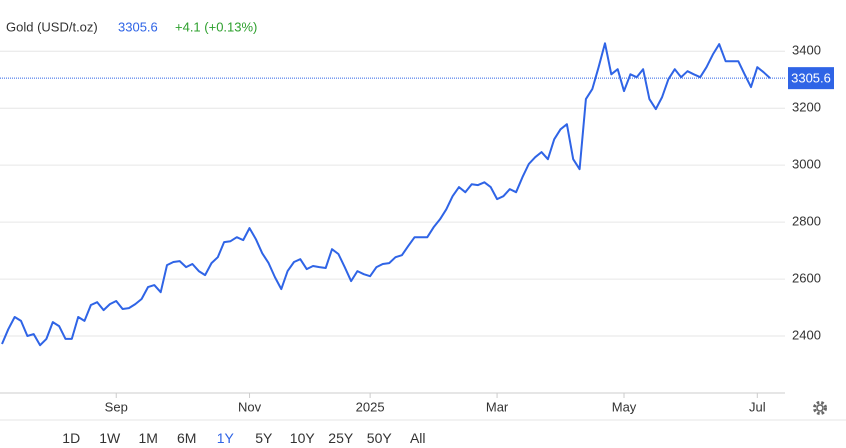  Describe the element at coordinates (624, 406) in the screenshot. I see `x-tick-label: May` at that location.